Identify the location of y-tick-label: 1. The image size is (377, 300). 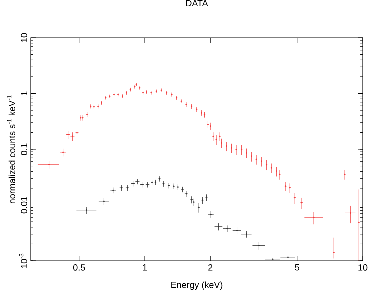
(24, 94).